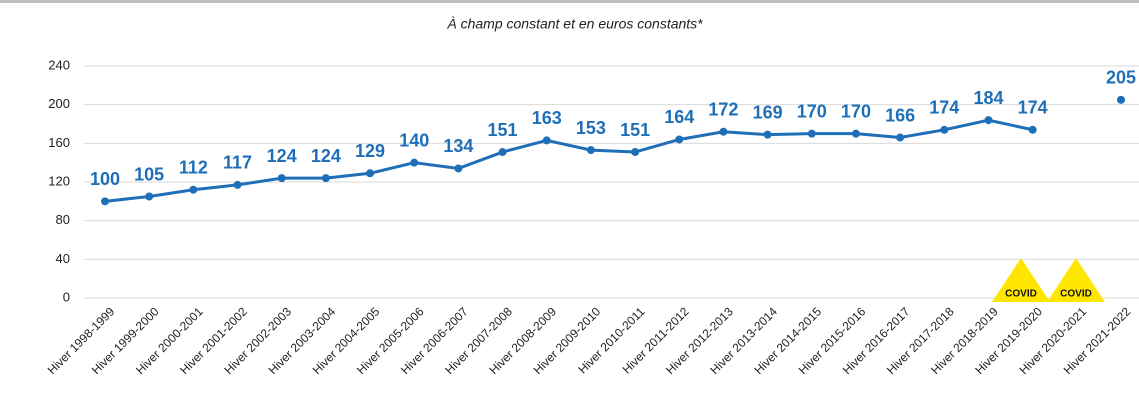 The height and width of the screenshot is (412, 1139). What do you see at coordinates (59, 180) in the screenshot?
I see `y-tick-label: 120` at bounding box center [59, 180].